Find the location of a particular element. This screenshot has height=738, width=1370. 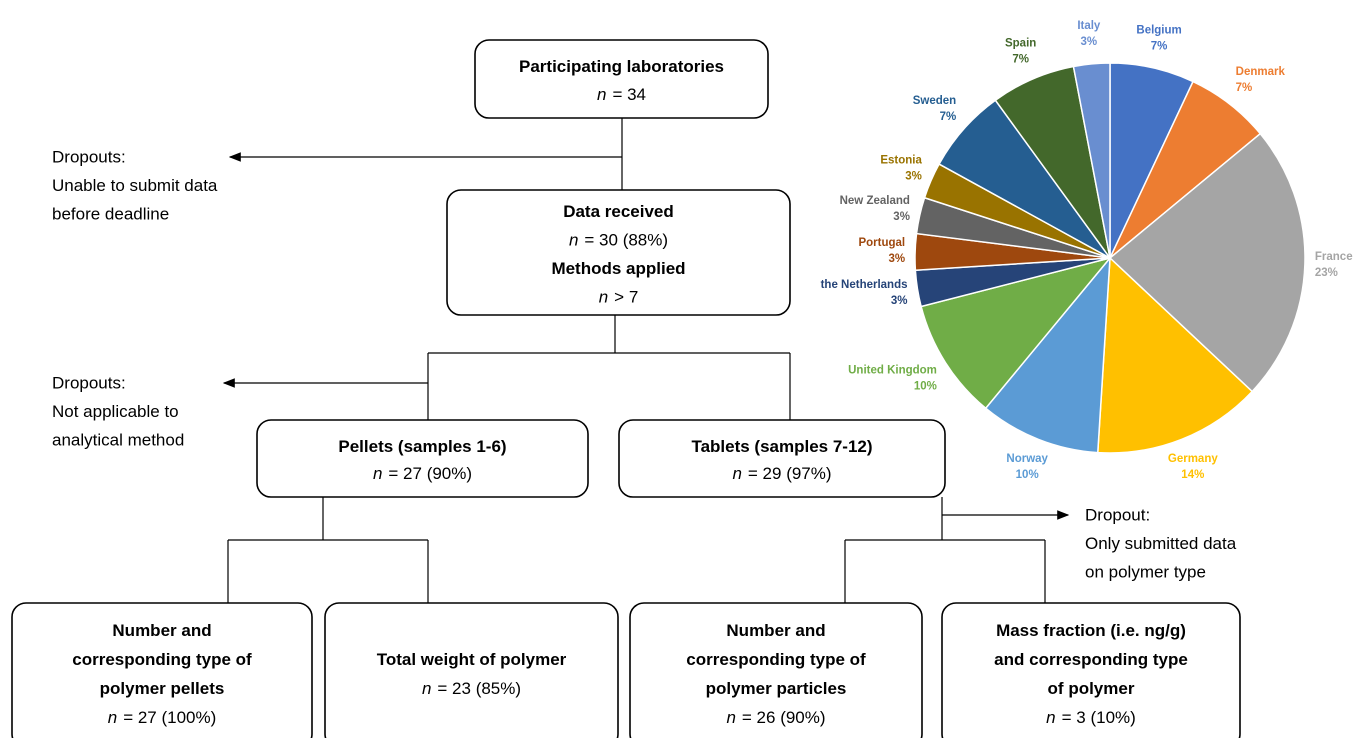

node-text: n = 26 (90%) is located at coordinates (775, 717).